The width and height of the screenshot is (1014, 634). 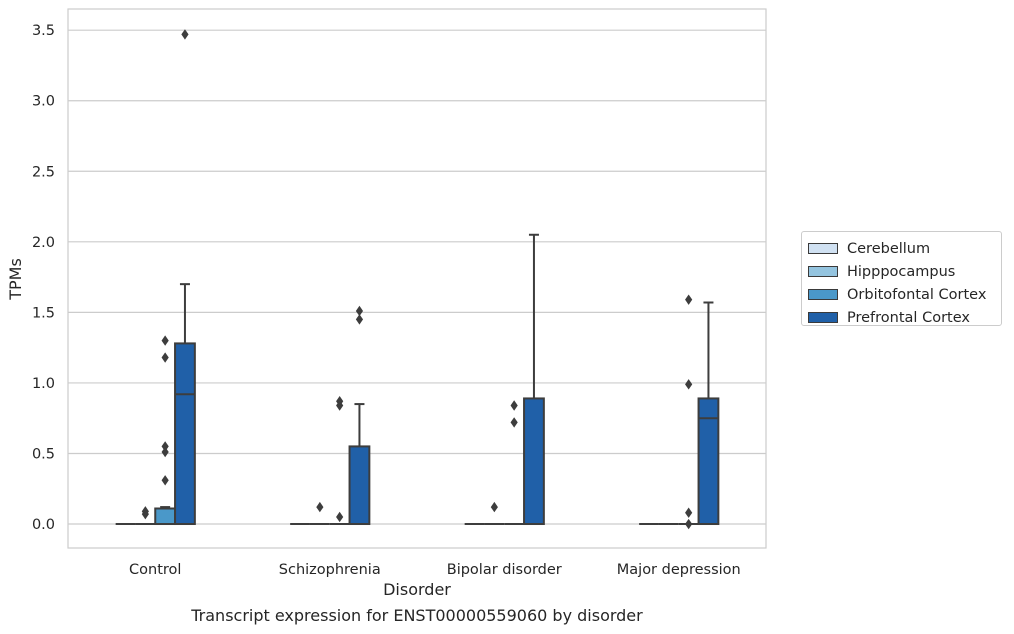 I want to click on legend-item-cerebellum: Cerebellum, so click(x=904, y=248).